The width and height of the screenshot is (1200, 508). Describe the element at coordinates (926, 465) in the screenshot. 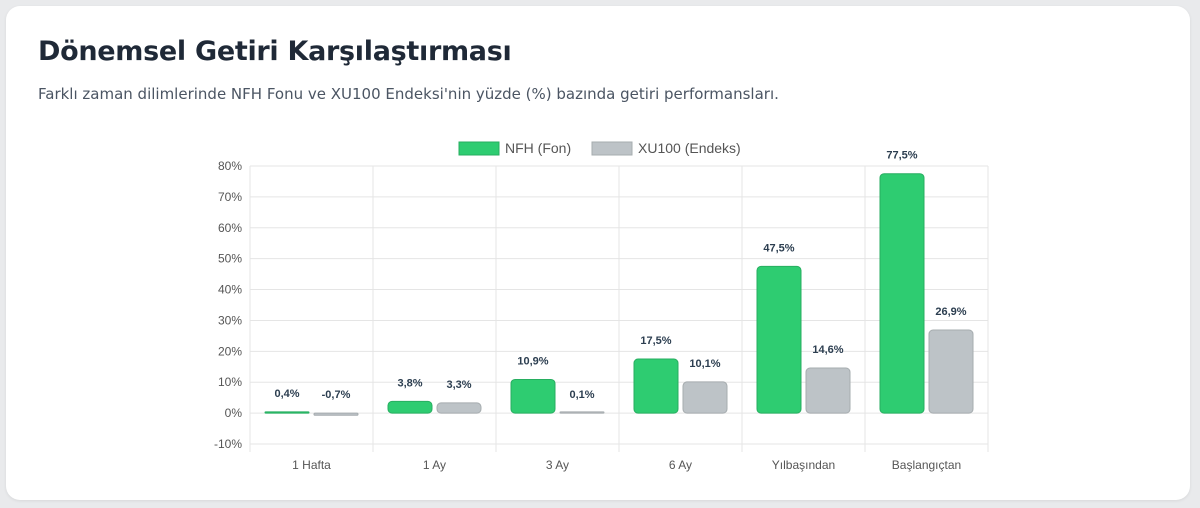

I see `x-tick-label: Başlangıçtan` at that location.